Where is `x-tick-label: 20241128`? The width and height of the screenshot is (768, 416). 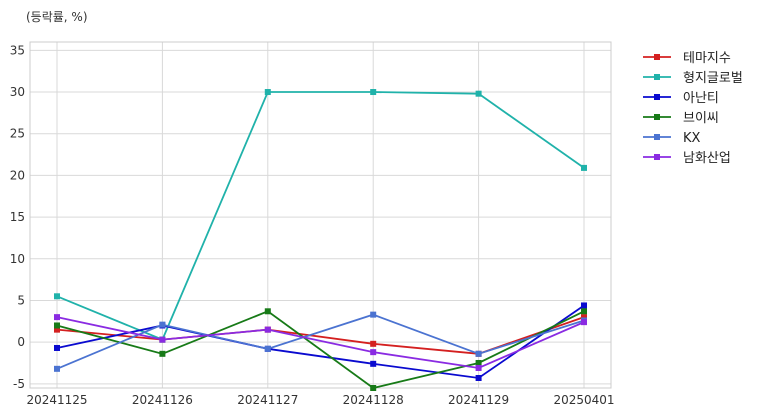 x-tick-label: 20241128 is located at coordinates (373, 400).